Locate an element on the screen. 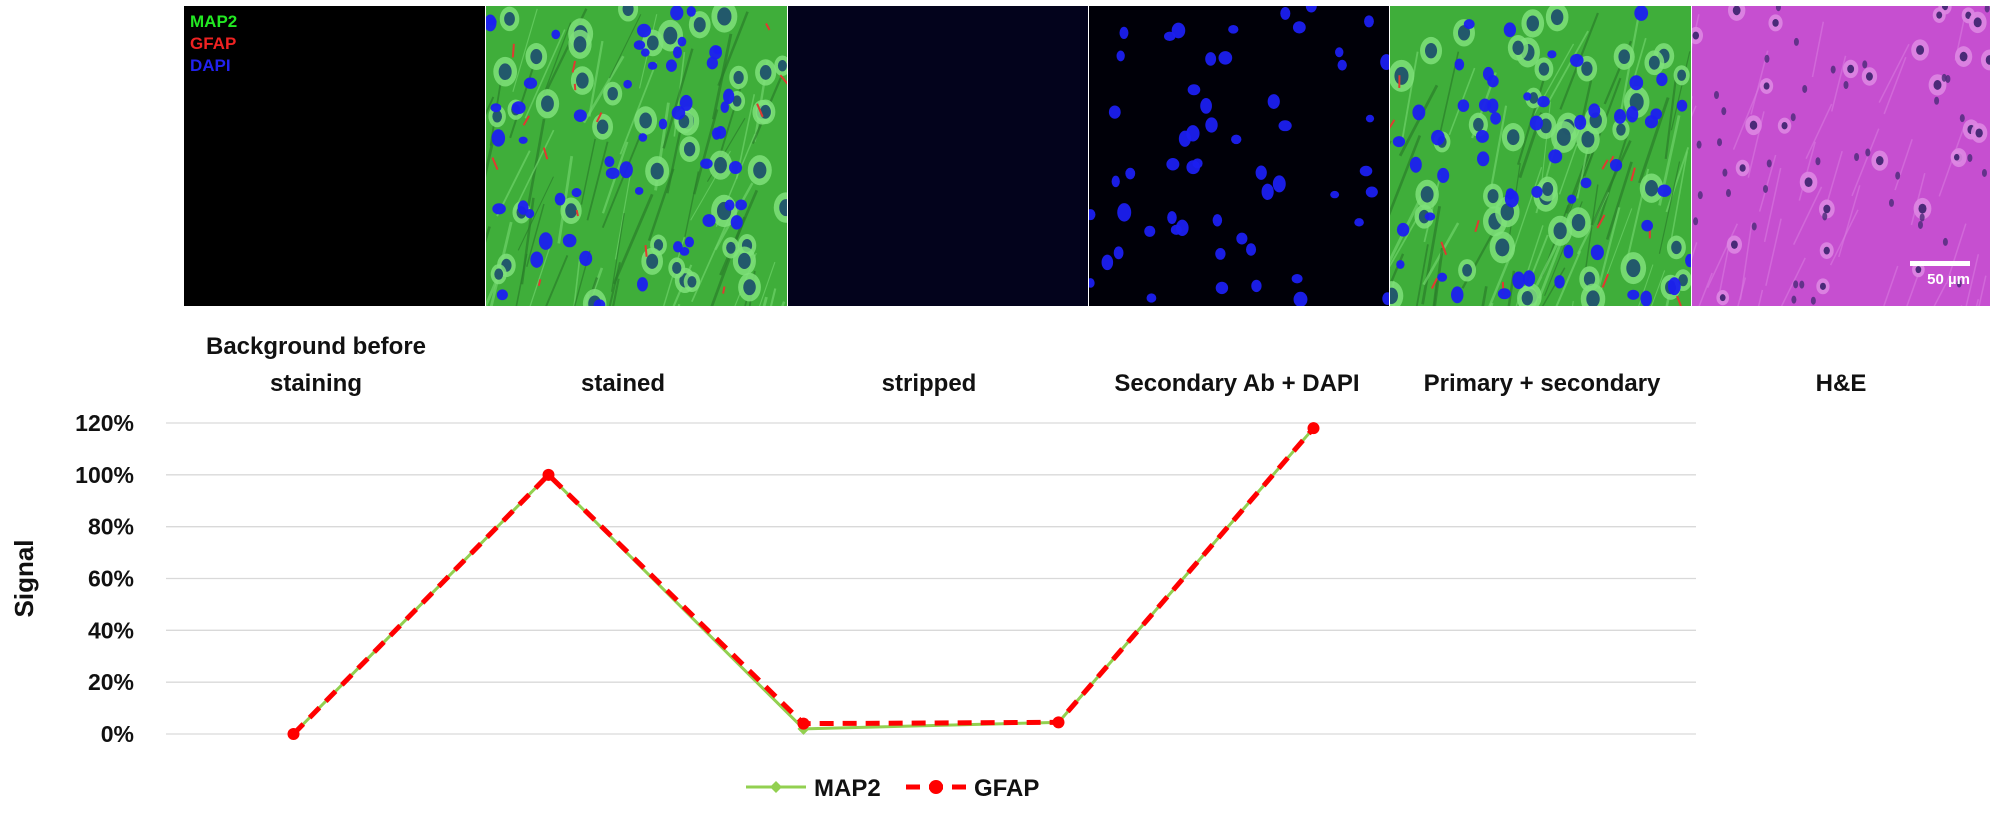  panel-he: 50 µm is located at coordinates (1841, 156).